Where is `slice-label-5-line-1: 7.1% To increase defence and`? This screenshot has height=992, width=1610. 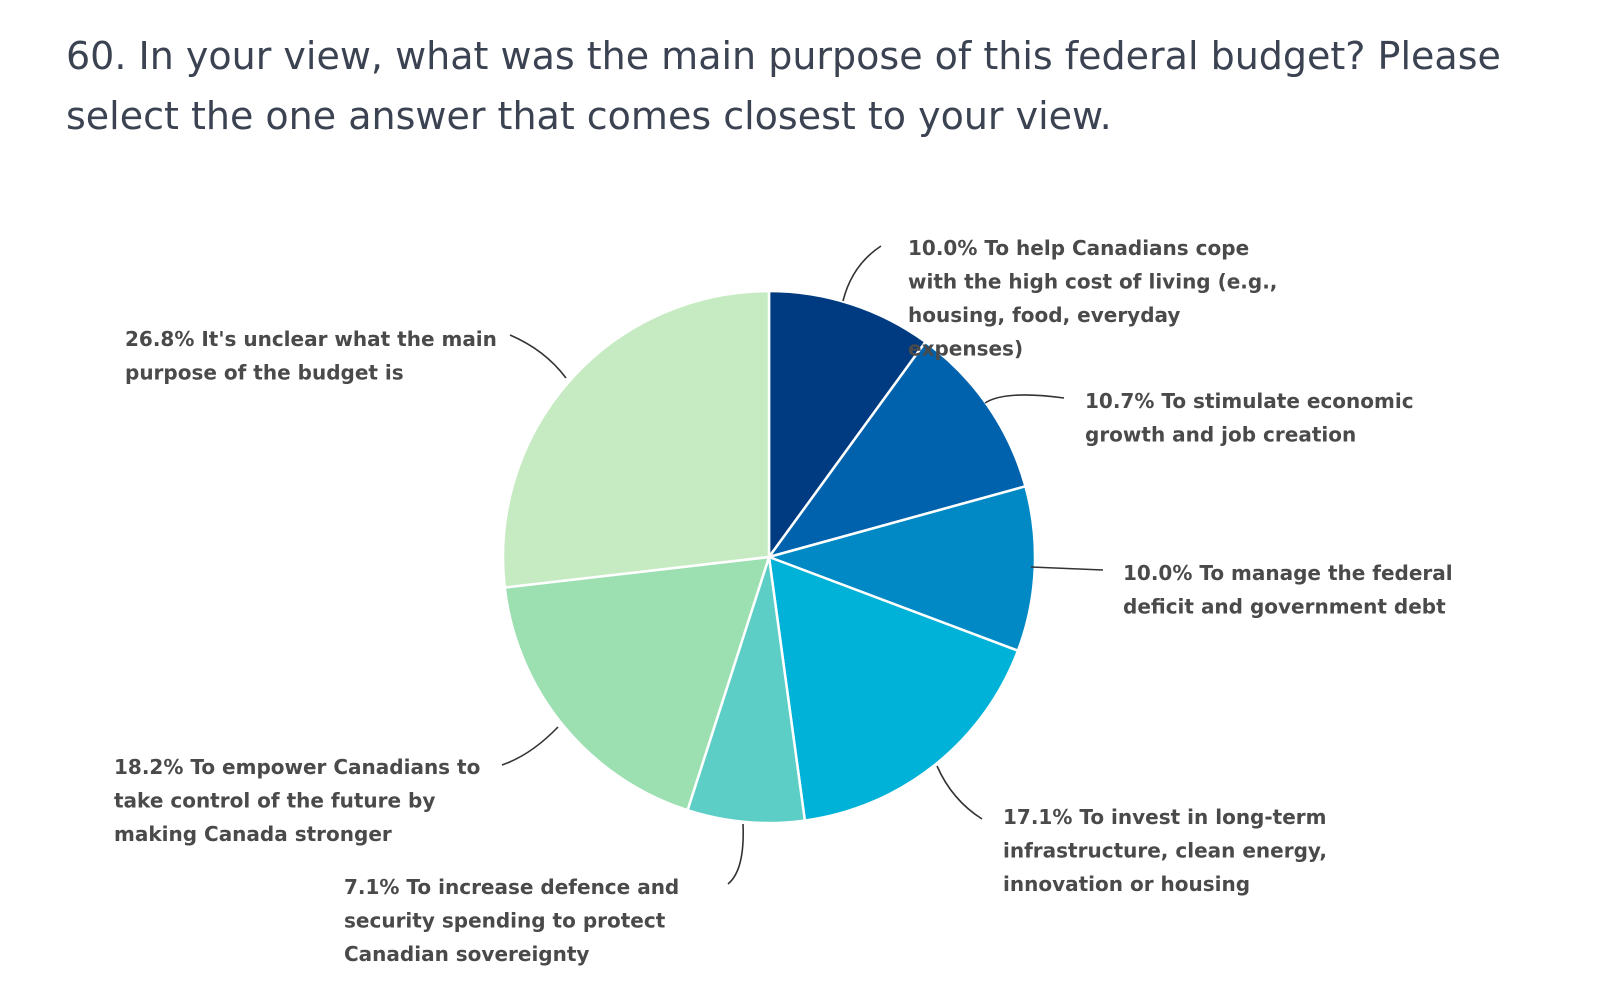 slice-label-5-line-1: 7.1% To increase defence and is located at coordinates (511, 887).